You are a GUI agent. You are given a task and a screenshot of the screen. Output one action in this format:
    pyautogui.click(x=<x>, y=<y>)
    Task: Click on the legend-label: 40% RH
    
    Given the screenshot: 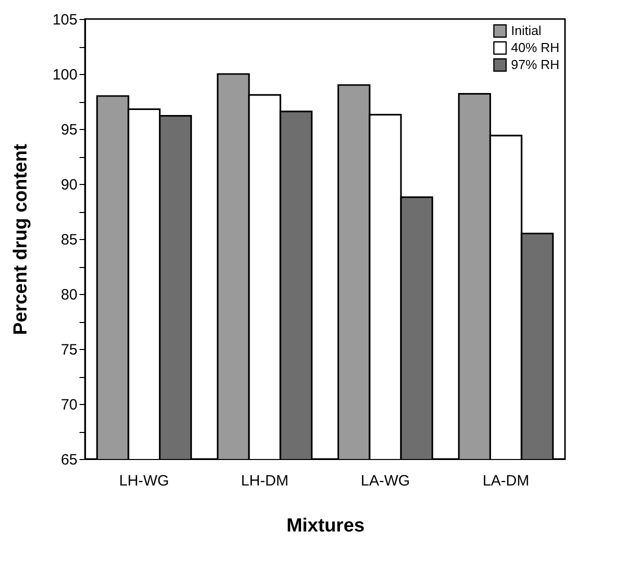 What is the action you would take?
    pyautogui.click(x=535, y=47)
    